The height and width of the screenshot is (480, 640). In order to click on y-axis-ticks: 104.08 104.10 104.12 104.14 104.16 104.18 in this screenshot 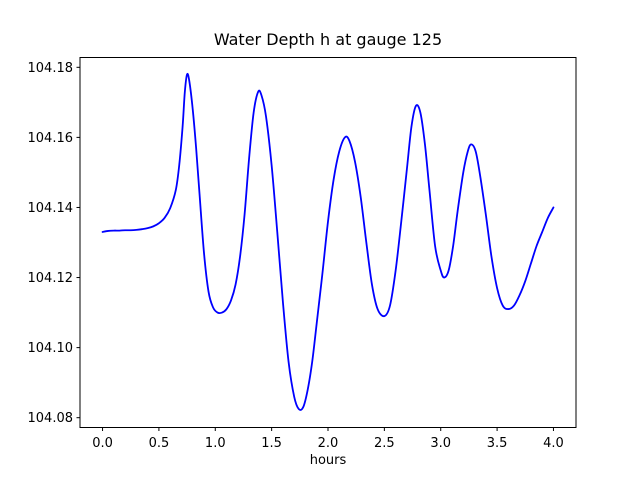, I will do `click(54, 243)`.